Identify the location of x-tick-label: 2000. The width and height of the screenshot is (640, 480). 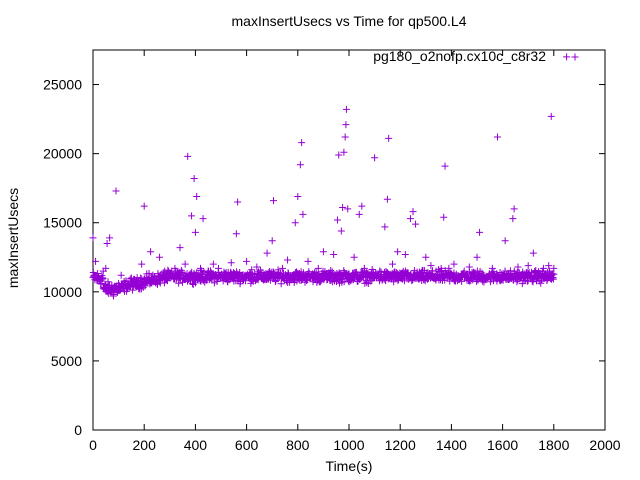
(604, 445).